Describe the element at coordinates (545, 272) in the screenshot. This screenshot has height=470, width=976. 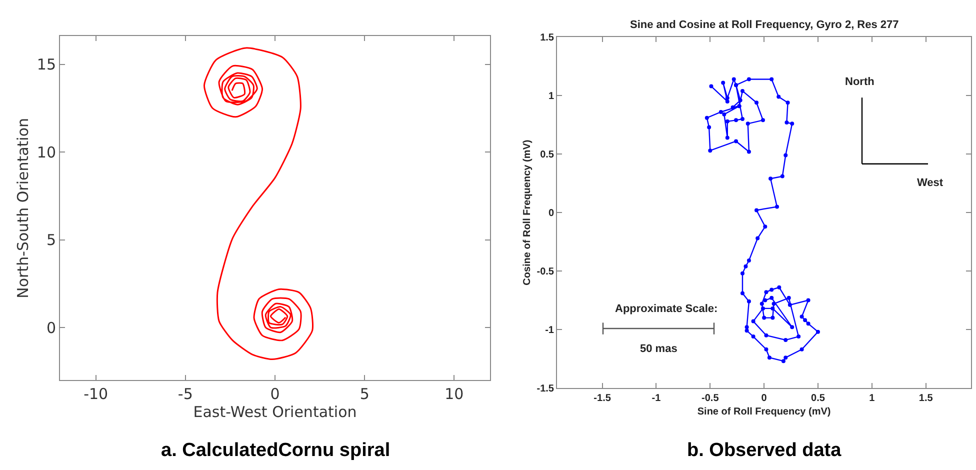
I see `y-tick-label: -0.5` at that location.